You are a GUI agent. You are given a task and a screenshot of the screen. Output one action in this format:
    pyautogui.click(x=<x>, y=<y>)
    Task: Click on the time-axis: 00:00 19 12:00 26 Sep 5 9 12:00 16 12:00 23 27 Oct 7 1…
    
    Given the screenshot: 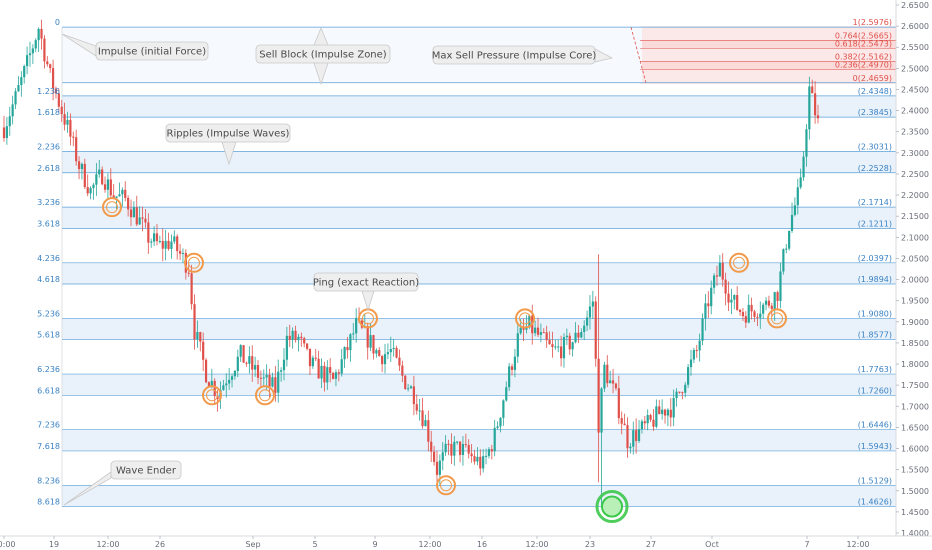 What is the action you would take?
    pyautogui.click(x=466, y=542)
    